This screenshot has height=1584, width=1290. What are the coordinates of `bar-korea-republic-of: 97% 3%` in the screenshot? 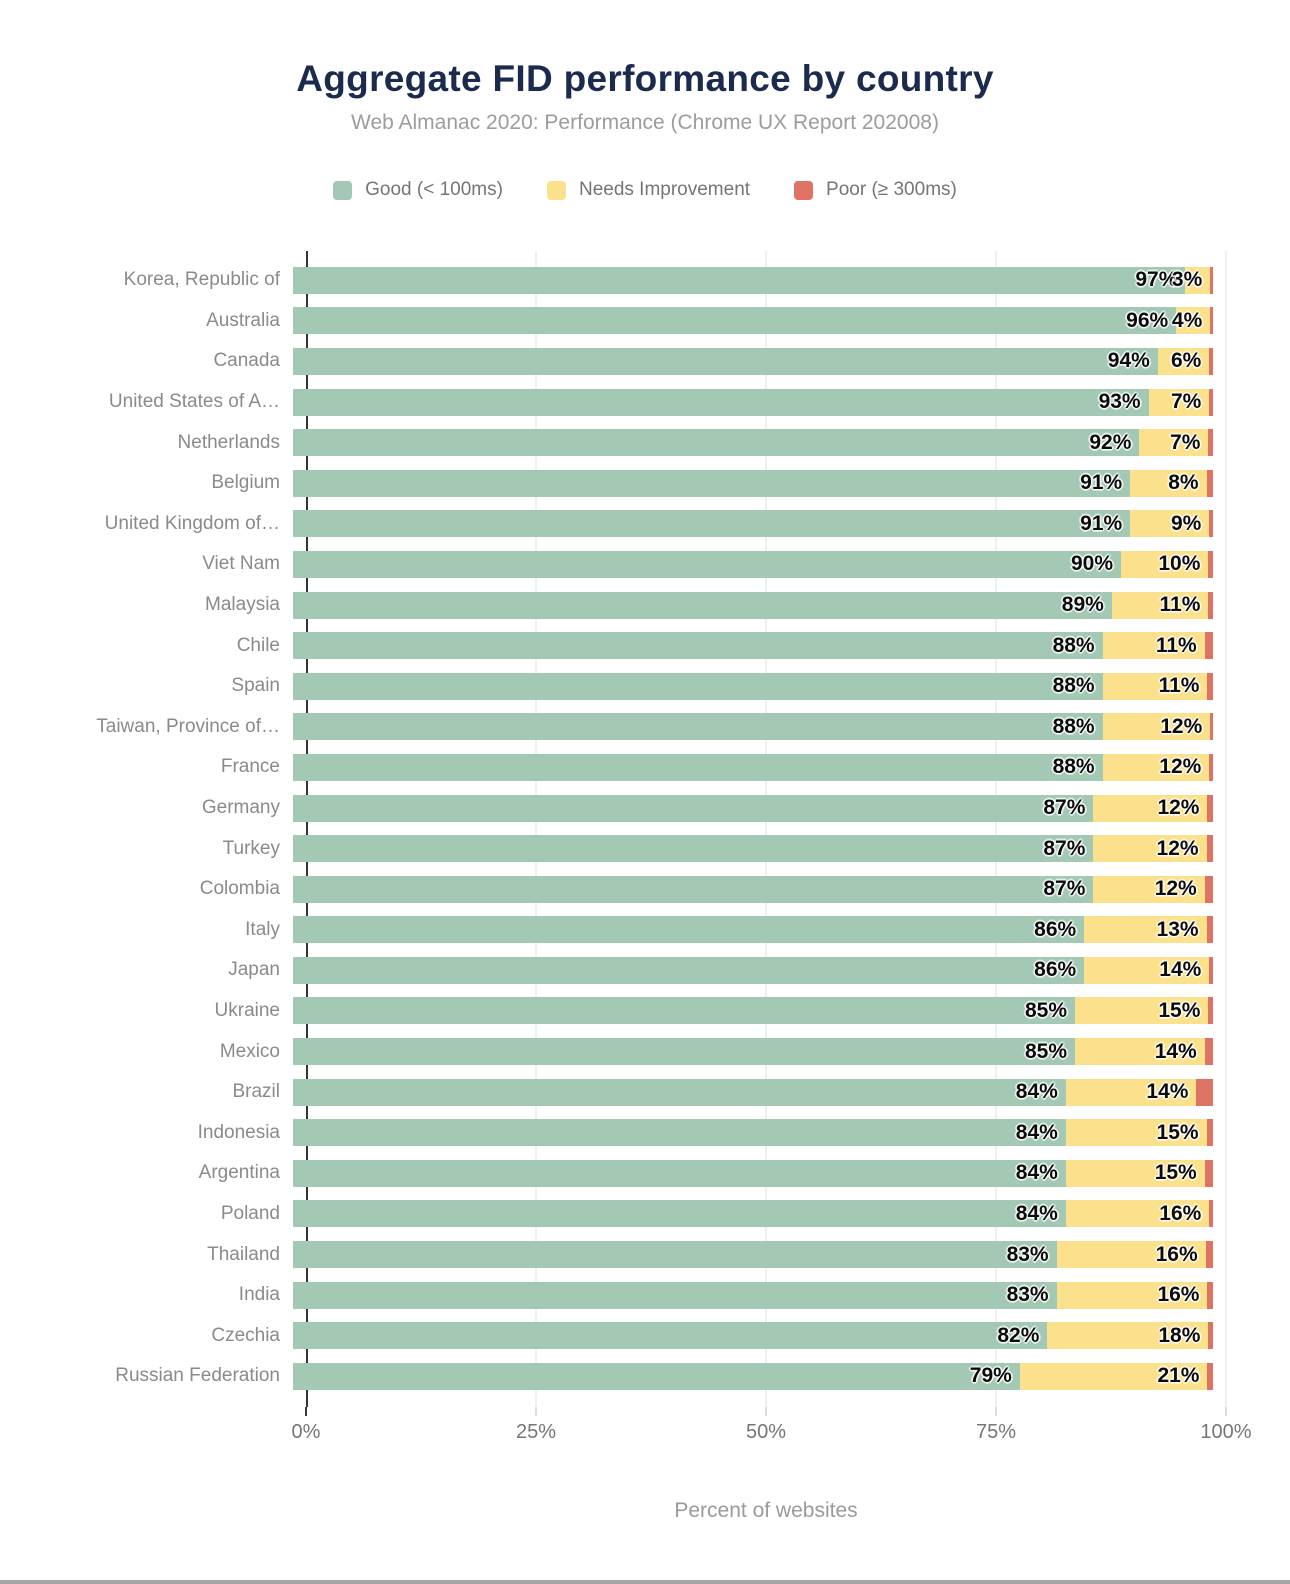 It's located at (753, 280).